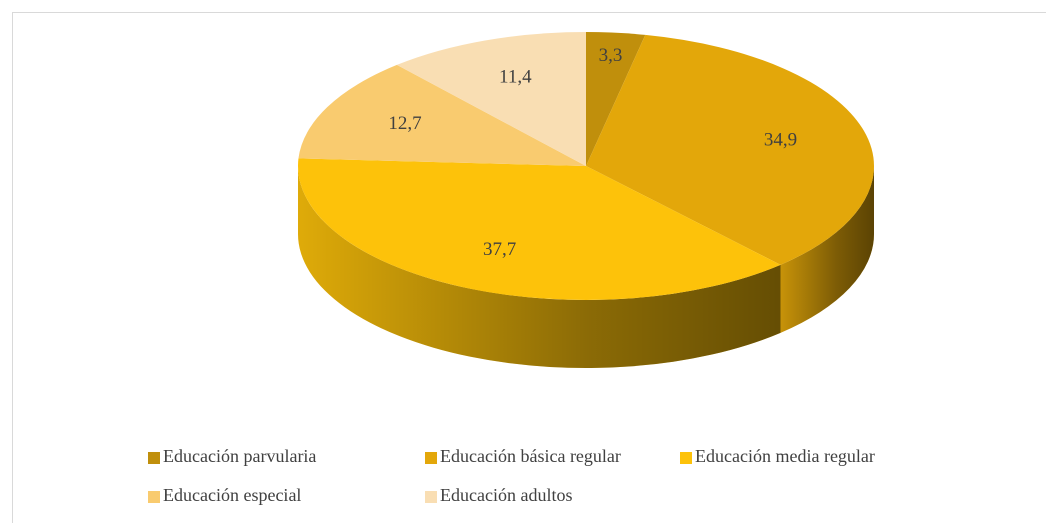 Image resolution: width=1046 pixels, height=523 pixels. I want to click on legend-label: Educación media regular, so click(785, 456).